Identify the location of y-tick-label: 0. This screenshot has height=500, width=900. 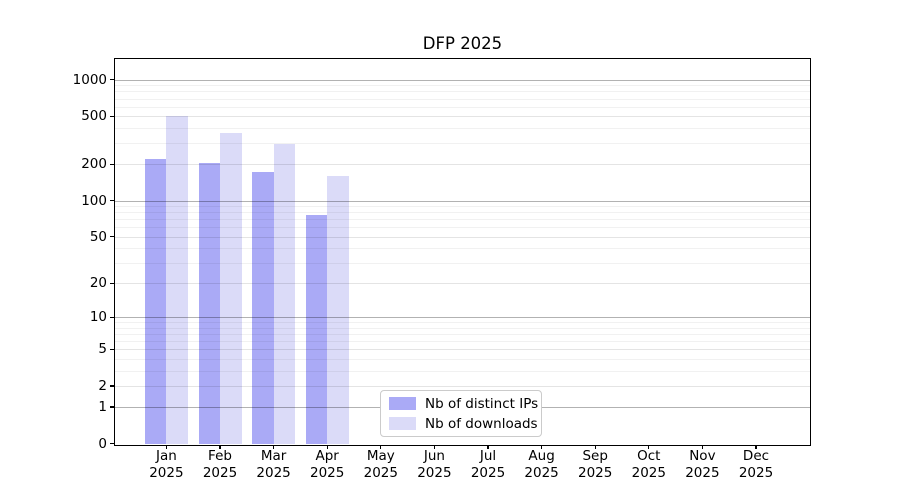
(102, 443).